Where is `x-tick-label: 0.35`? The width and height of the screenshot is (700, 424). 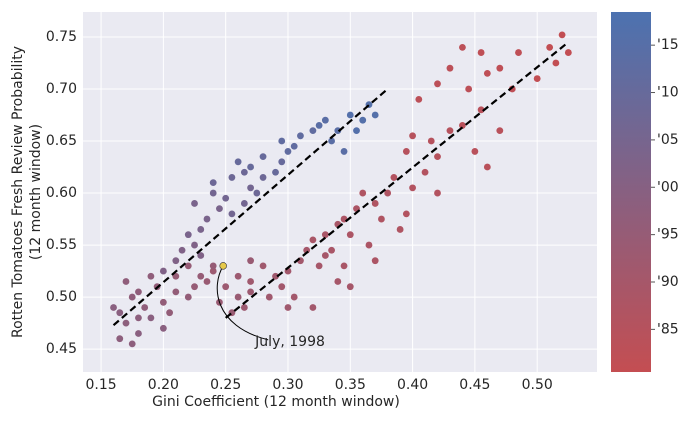
x-tick-label: 0.35 is located at coordinates (350, 385).